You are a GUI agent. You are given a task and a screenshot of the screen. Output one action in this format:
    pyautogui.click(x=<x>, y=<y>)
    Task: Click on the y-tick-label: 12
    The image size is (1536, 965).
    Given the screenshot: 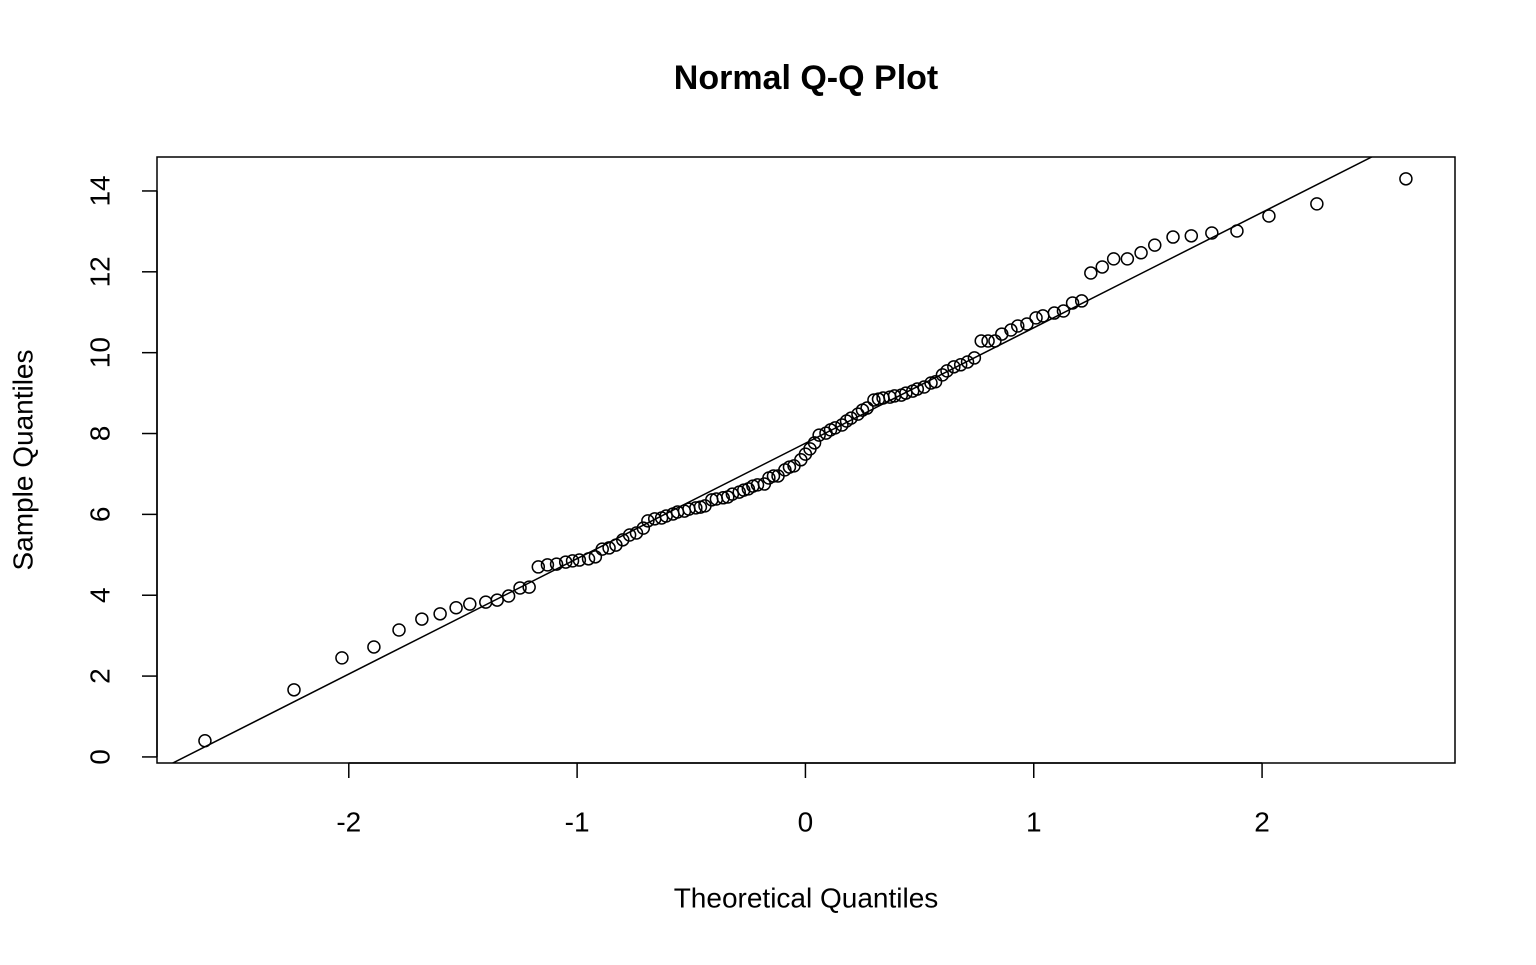 What is the action you would take?
    pyautogui.click(x=99, y=271)
    